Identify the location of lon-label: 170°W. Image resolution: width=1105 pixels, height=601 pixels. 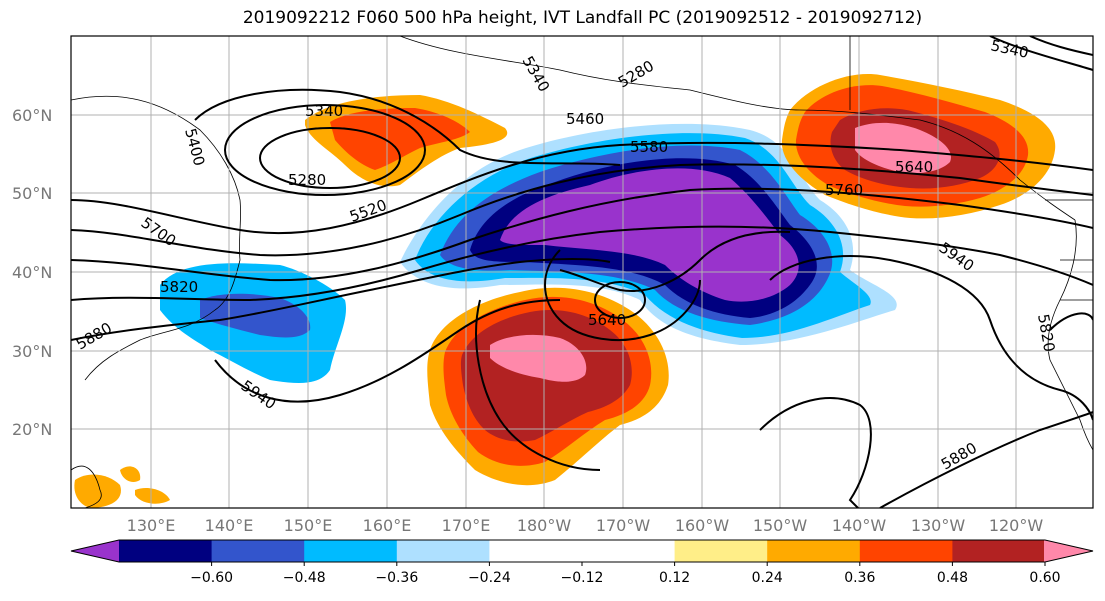
(623, 525).